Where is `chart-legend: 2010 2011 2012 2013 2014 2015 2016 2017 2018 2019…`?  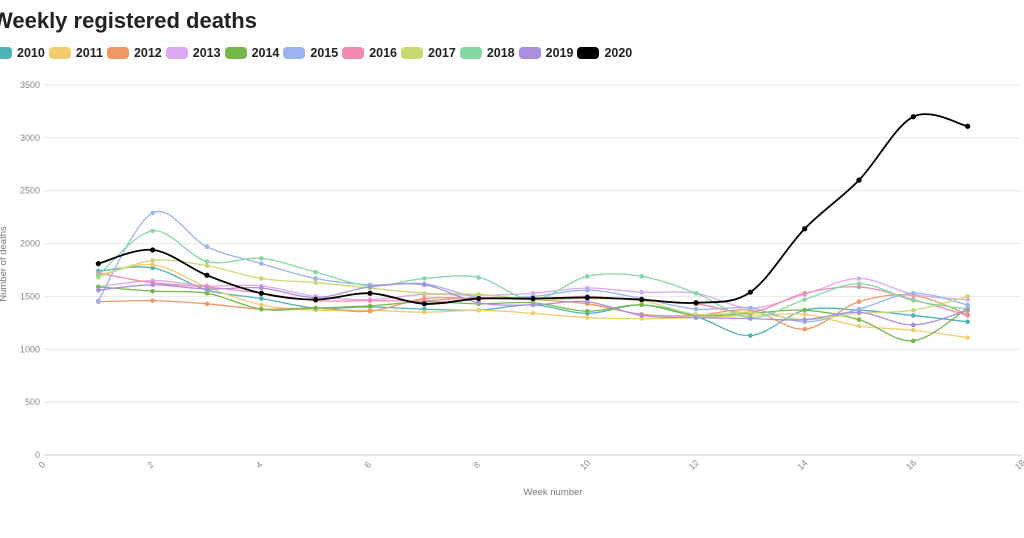 chart-legend: 2010 2011 2012 2013 2014 2015 2016 2017 2018 2019… is located at coordinates (322, 53).